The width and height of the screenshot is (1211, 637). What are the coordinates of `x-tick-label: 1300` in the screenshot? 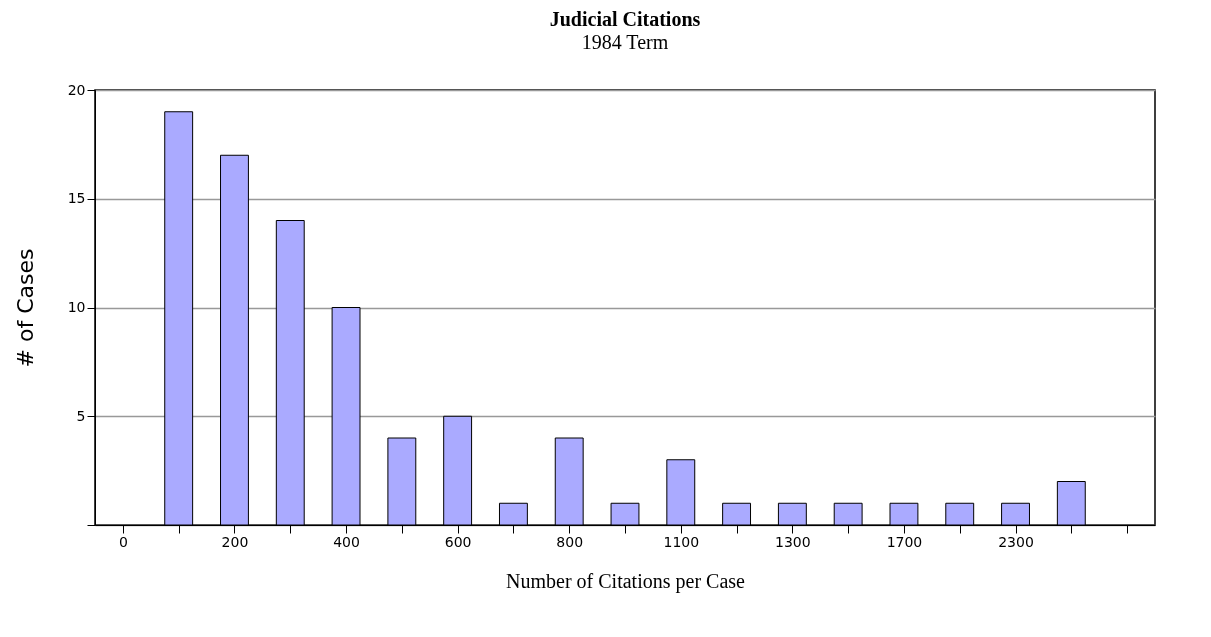 It's located at (793, 541).